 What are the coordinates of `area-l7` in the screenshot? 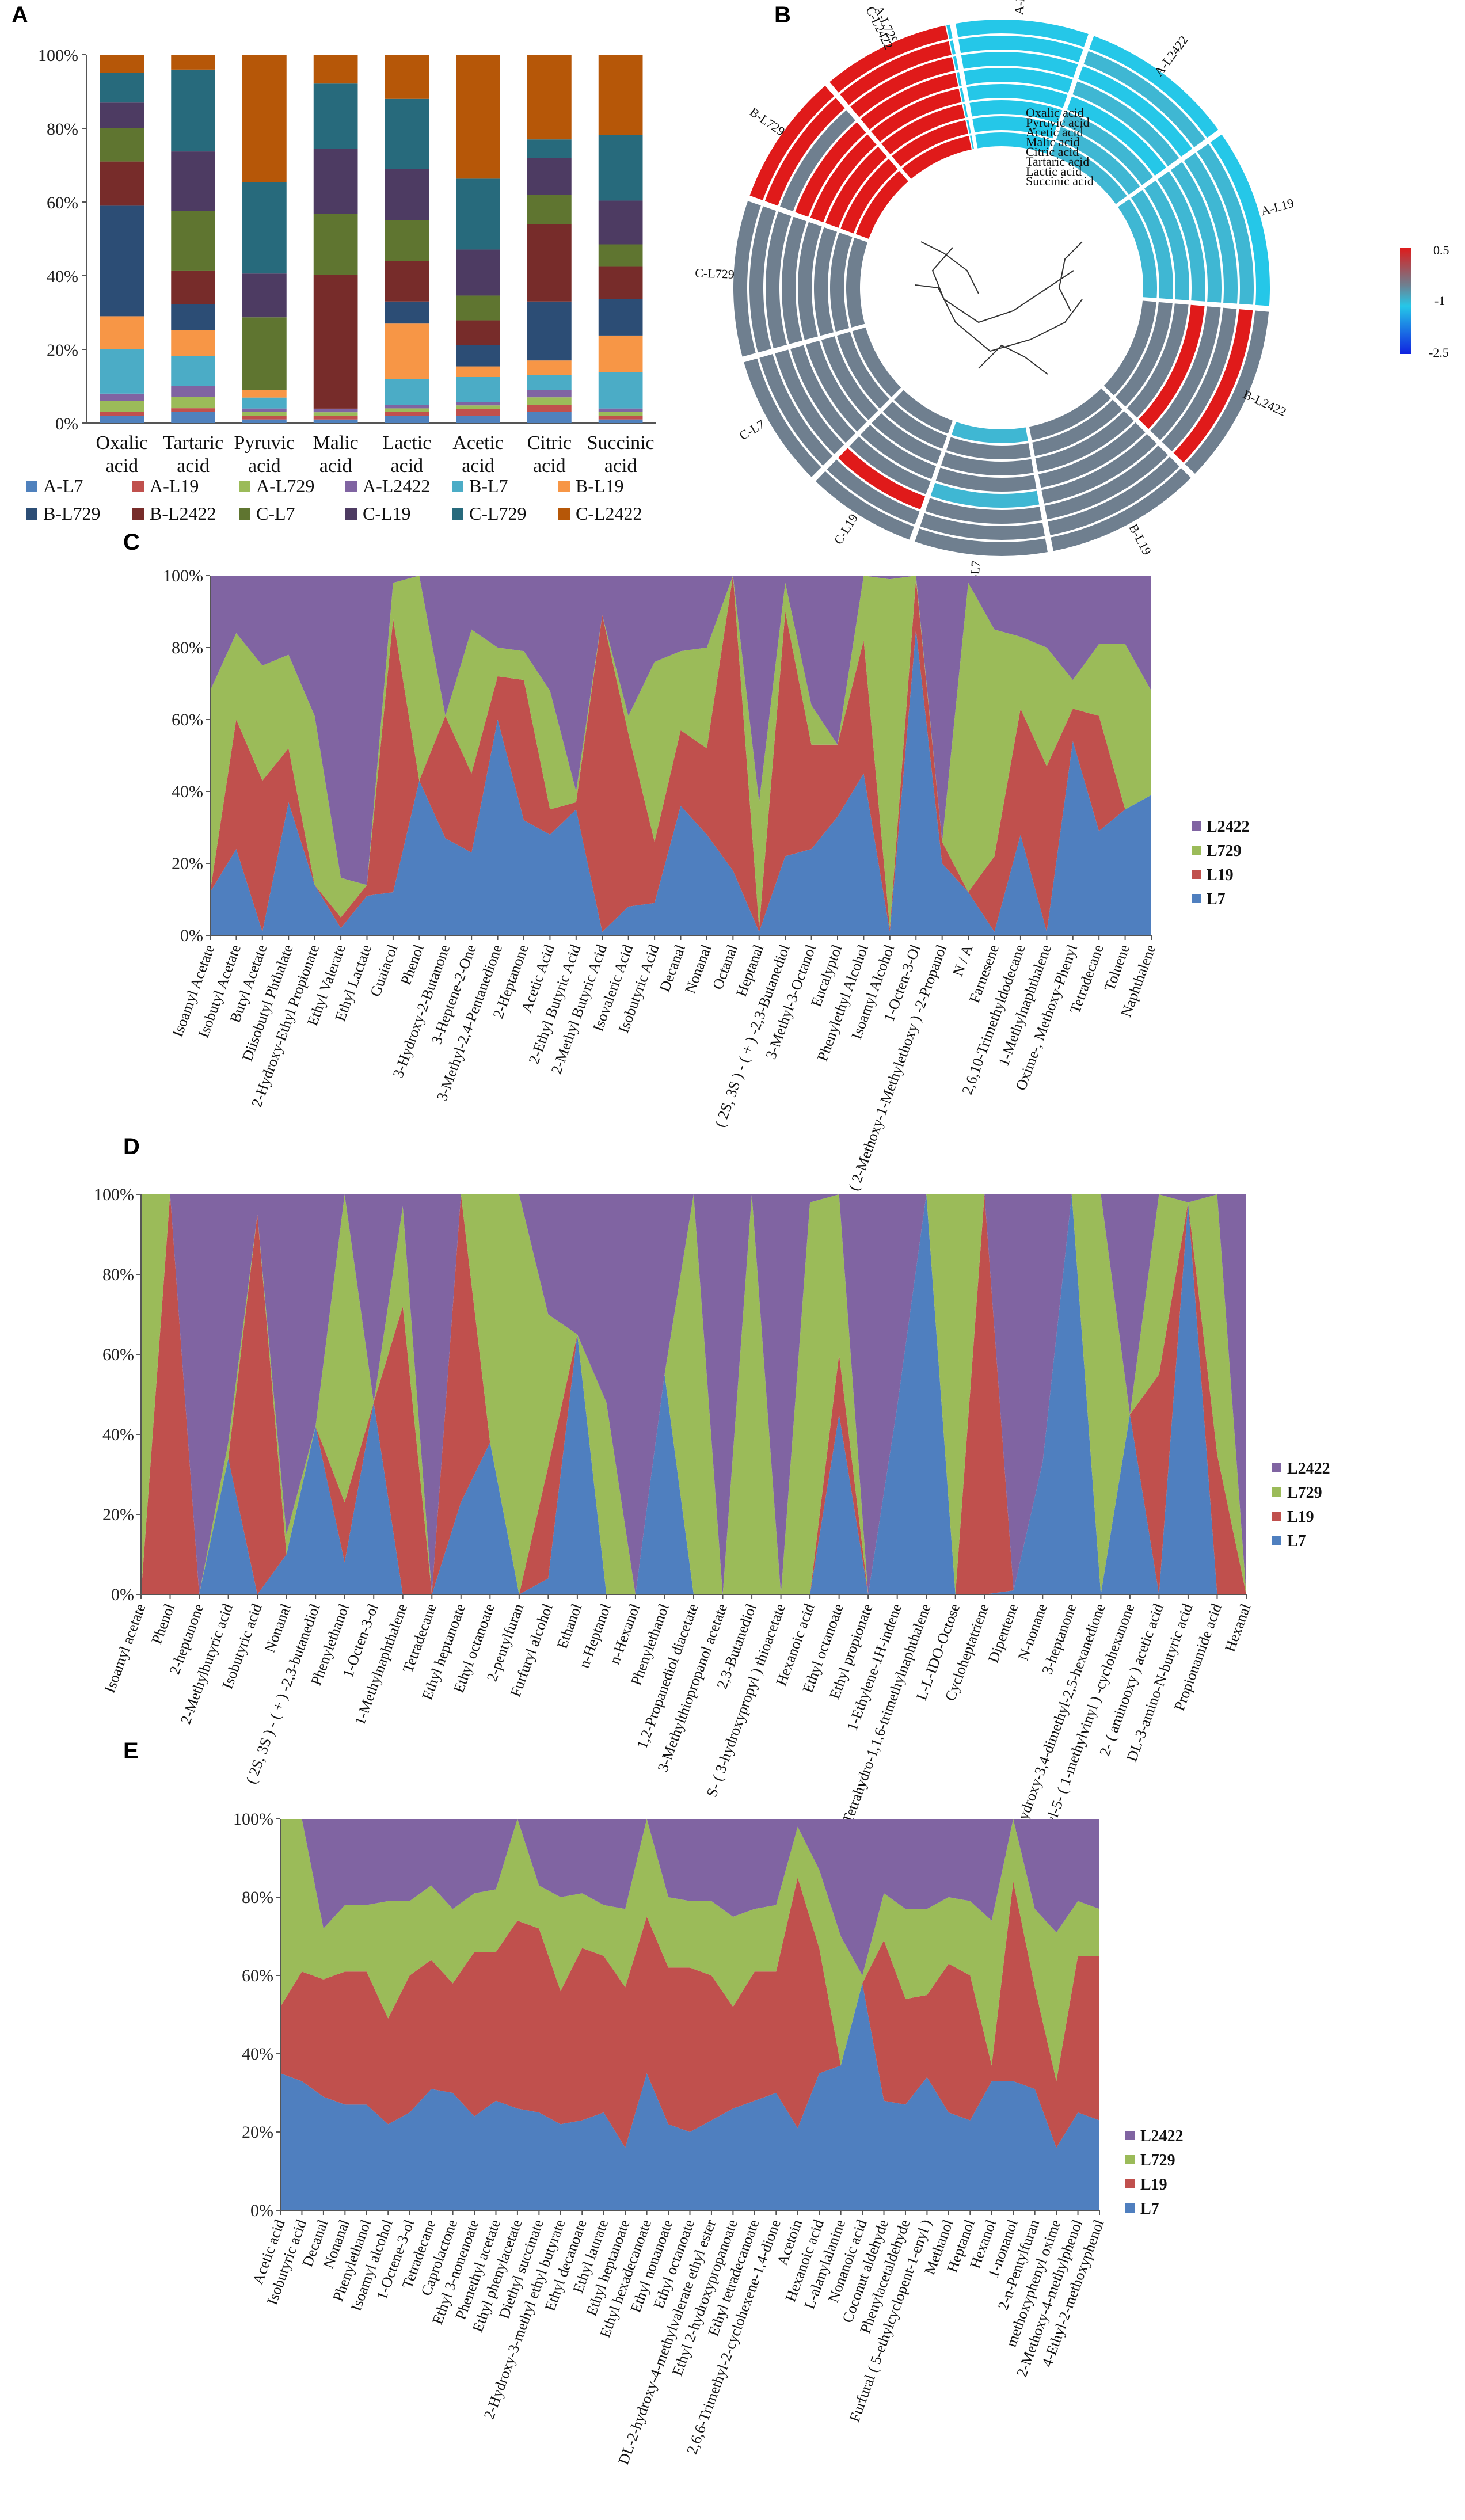 It's located at (680, 782).